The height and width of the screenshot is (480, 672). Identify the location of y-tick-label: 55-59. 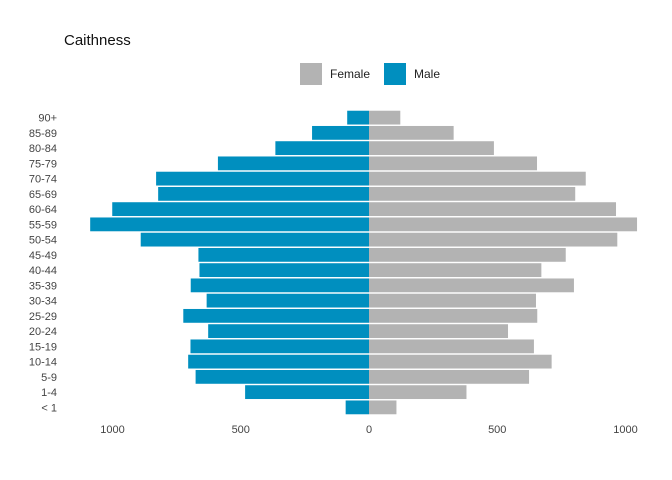
(43, 225).